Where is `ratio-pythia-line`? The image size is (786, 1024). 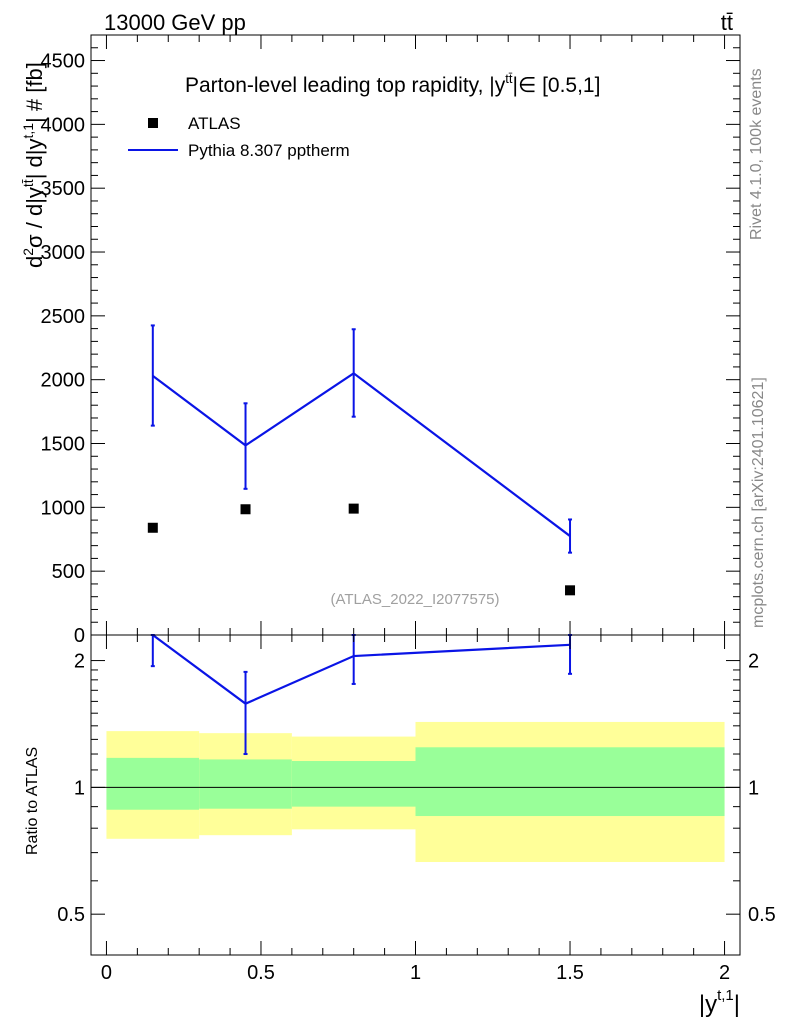
ratio-pythia-line is located at coordinates (361, 669).